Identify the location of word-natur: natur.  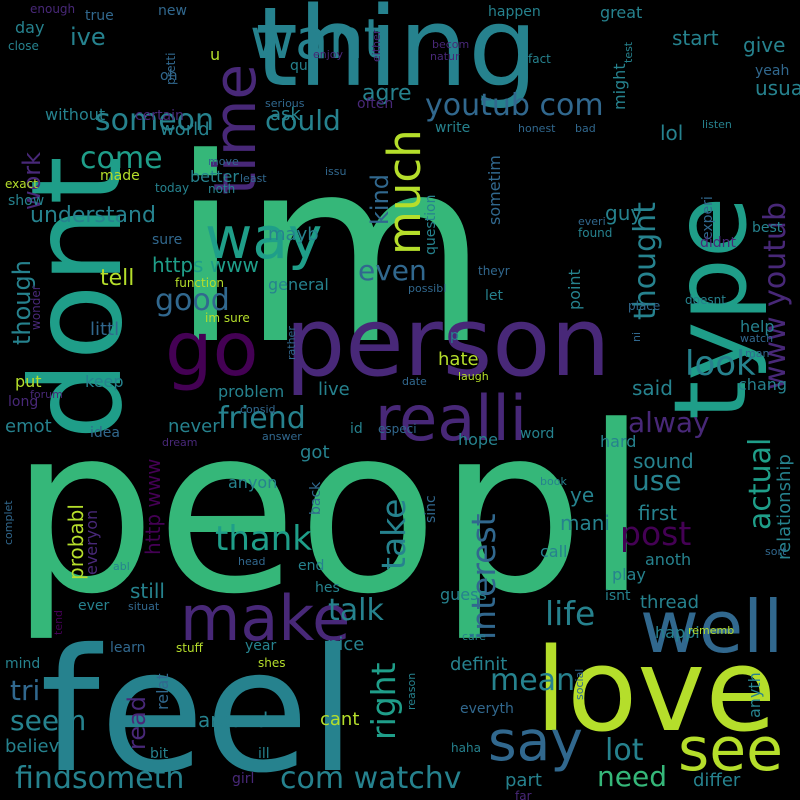
(445, 56).